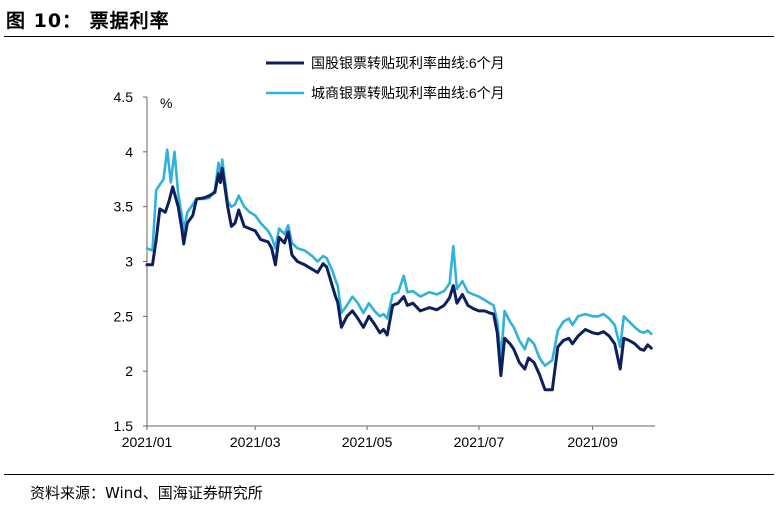 The image size is (779, 512). What do you see at coordinates (124, 426) in the screenshot?
I see `y-tick-label: 1.5` at bounding box center [124, 426].